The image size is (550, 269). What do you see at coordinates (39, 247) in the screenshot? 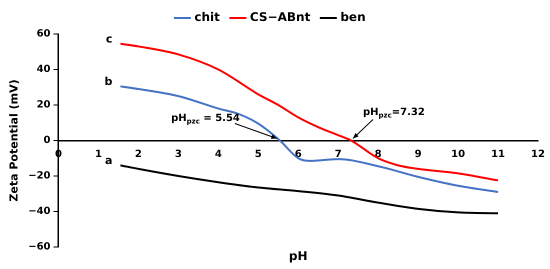
I see `y-tick-label: −60` at bounding box center [39, 247].